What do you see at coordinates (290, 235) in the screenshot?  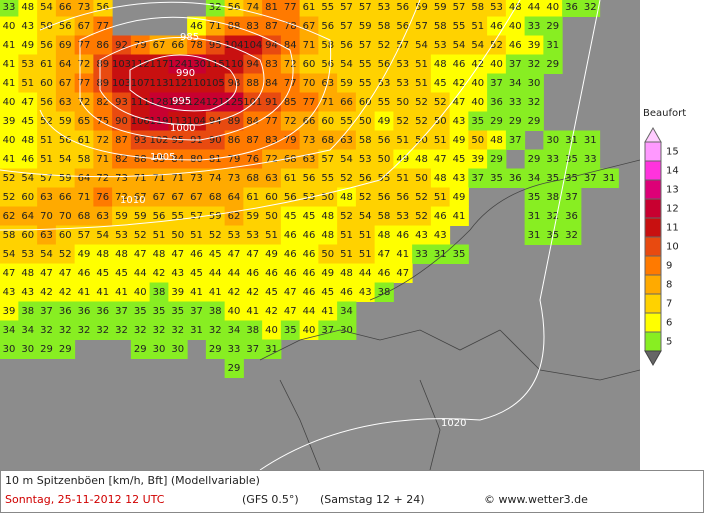 I see `wind-value: 46` at bounding box center [290, 235].